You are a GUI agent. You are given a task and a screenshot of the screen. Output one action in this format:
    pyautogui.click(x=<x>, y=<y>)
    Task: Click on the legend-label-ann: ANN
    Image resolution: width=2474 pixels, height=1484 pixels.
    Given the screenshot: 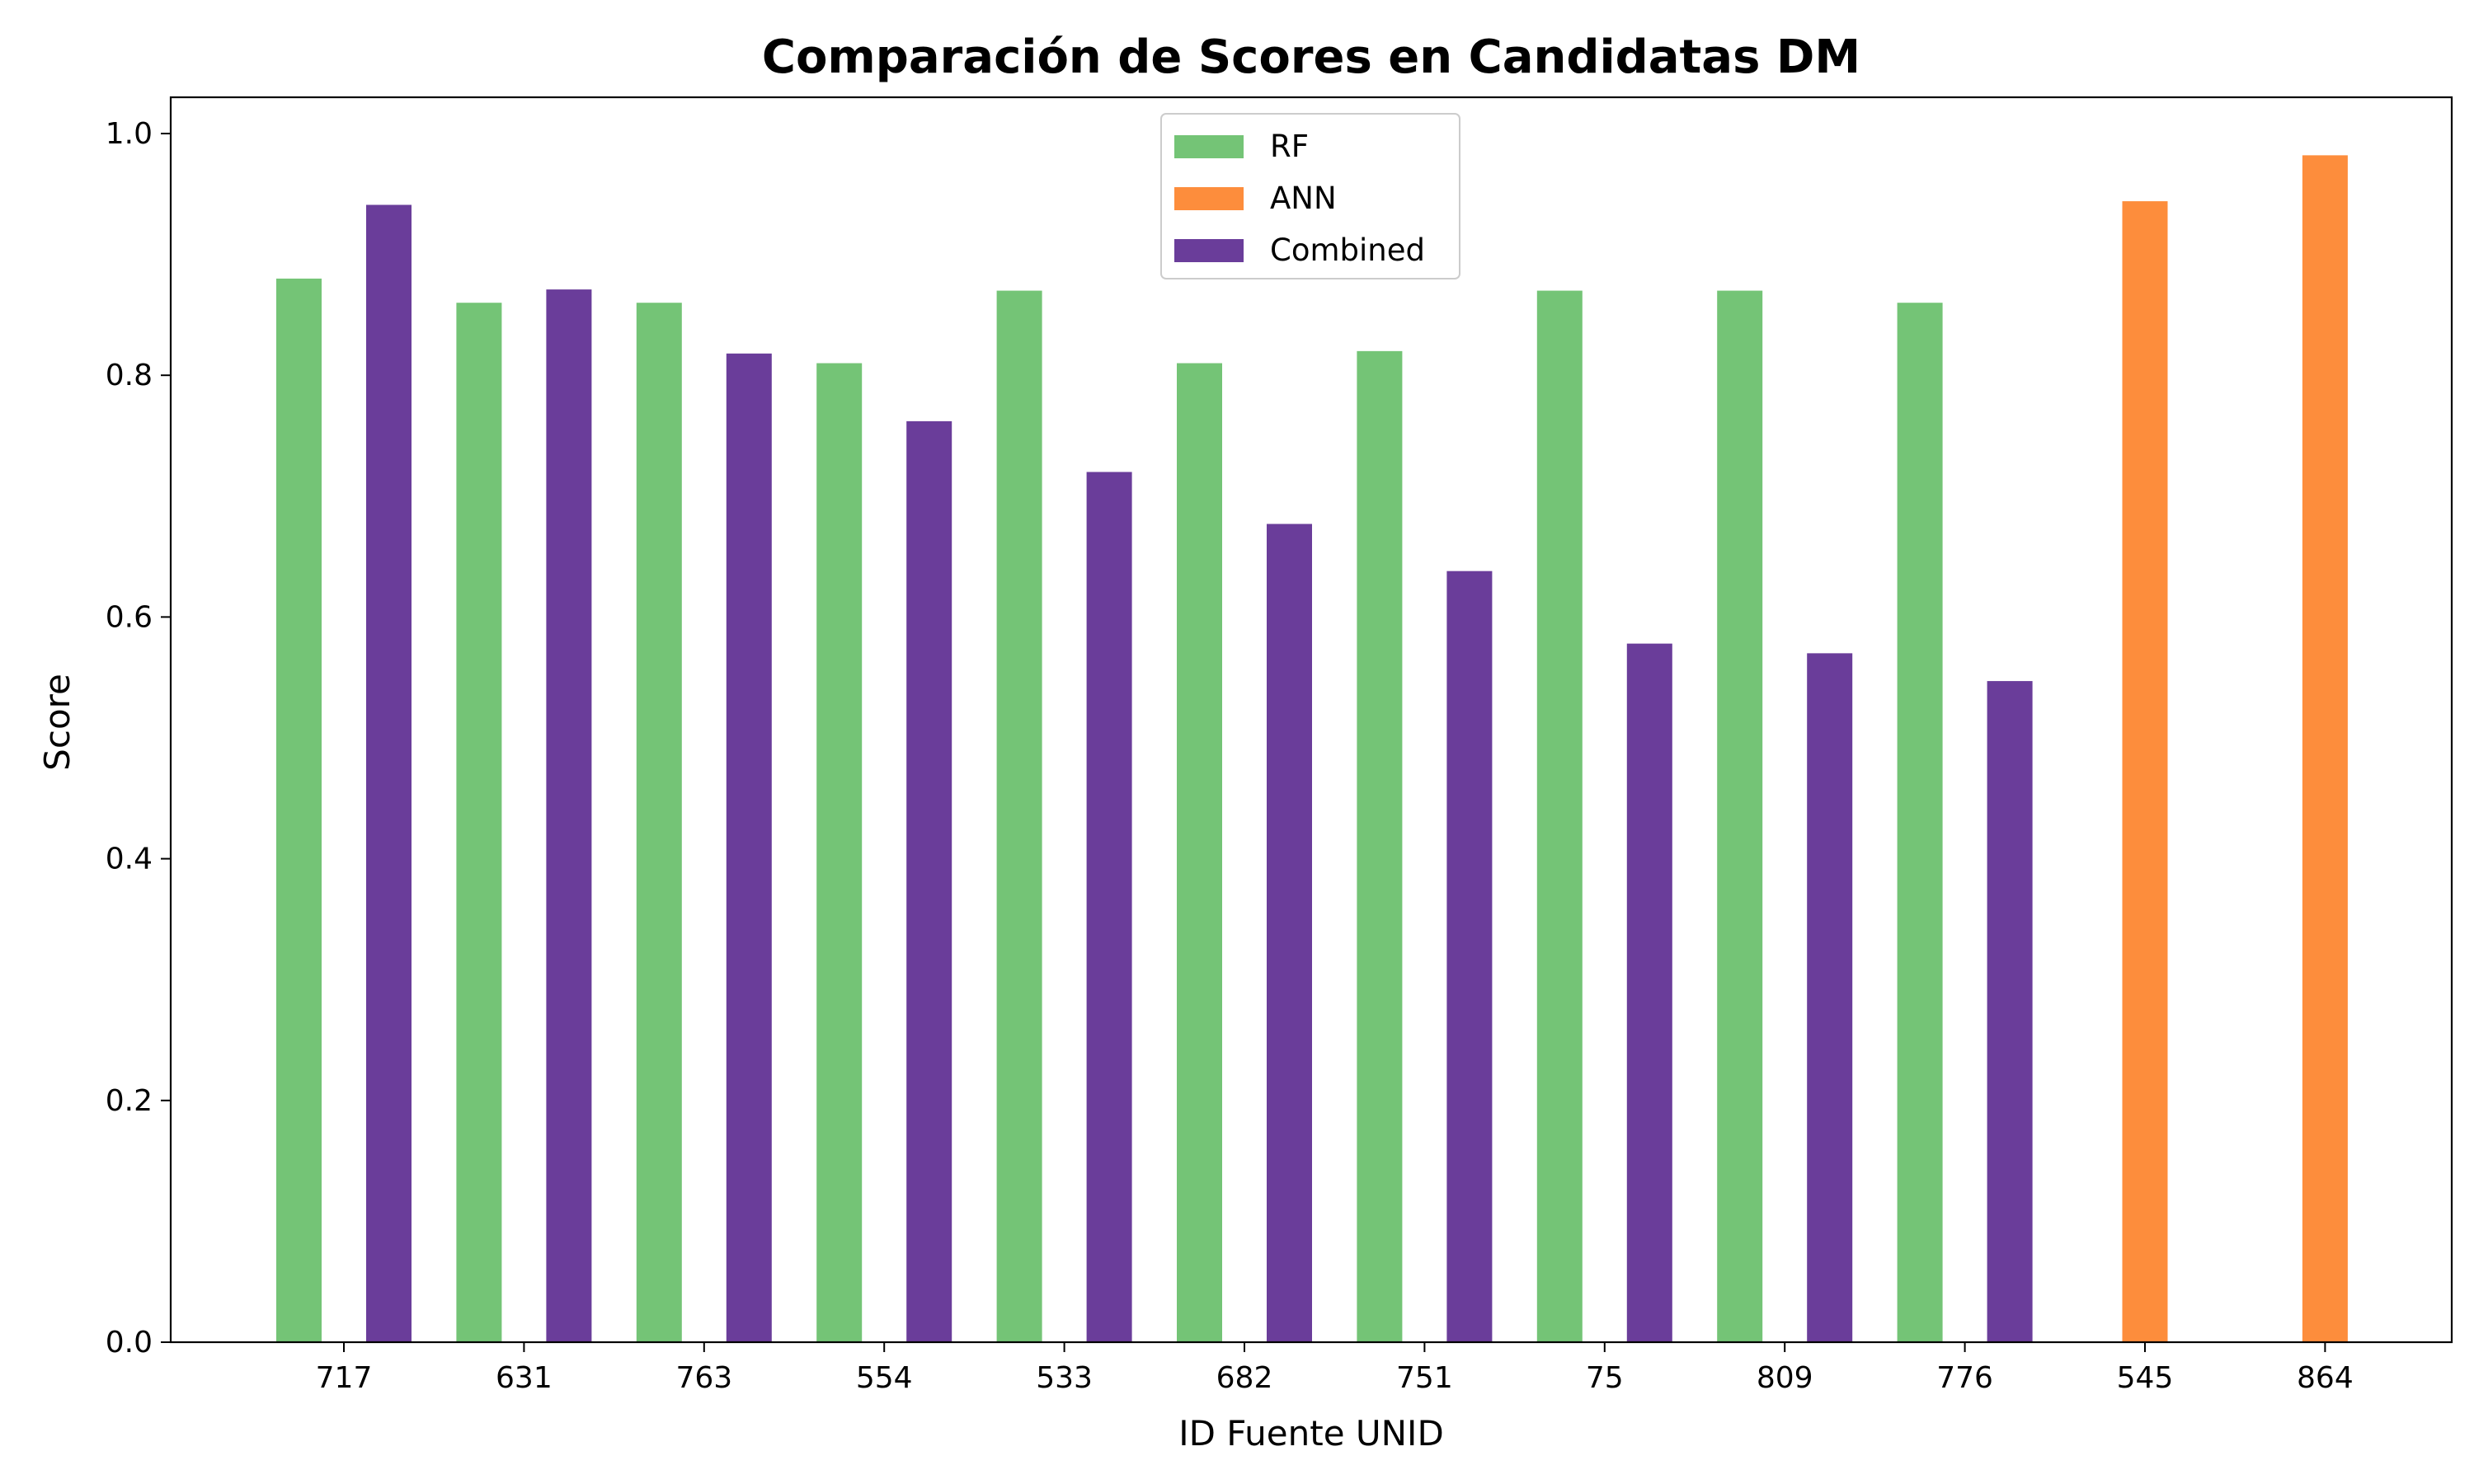 What is the action you would take?
    pyautogui.click(x=1303, y=198)
    